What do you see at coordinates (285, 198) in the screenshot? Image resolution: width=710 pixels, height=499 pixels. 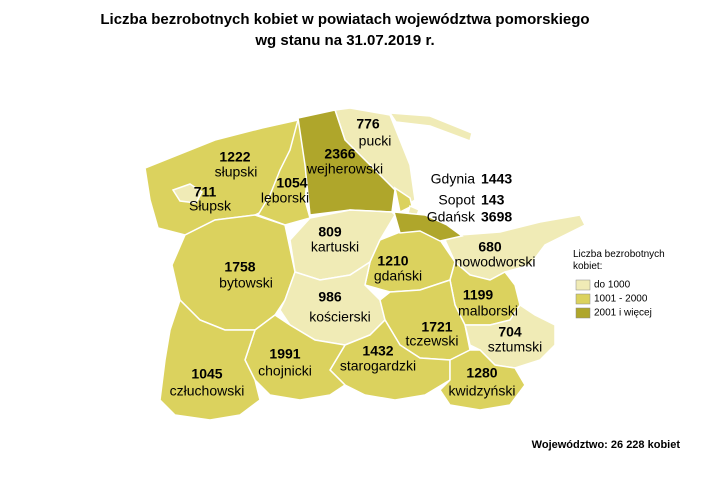 I see `region-name: lęborski` at bounding box center [285, 198].